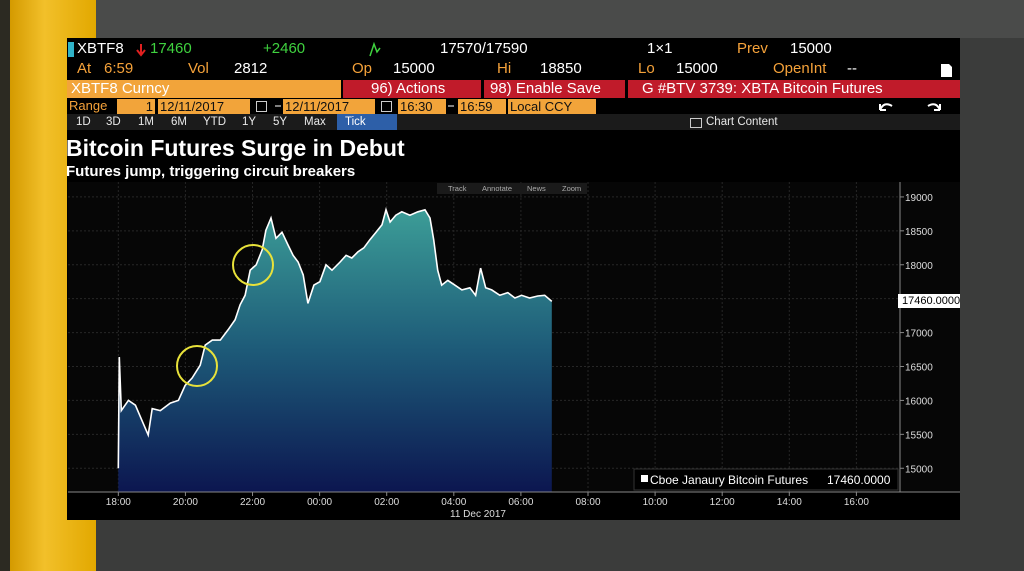 Image resolution: width=1024 pixels, height=571 pixels. I want to click on last-price: 17460, so click(171, 48).